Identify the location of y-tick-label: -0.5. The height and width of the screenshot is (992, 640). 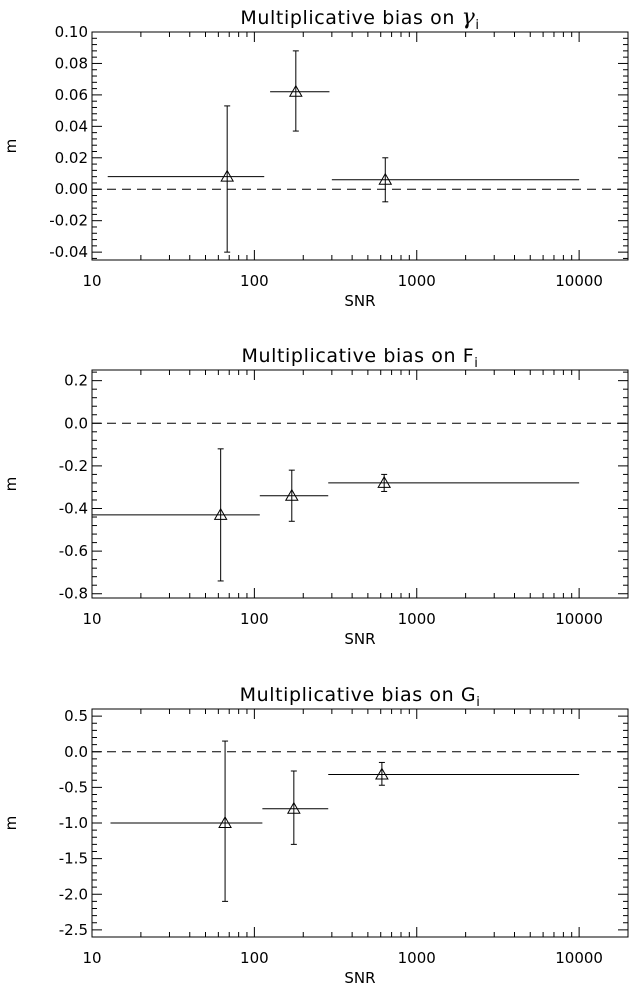
(73, 787).